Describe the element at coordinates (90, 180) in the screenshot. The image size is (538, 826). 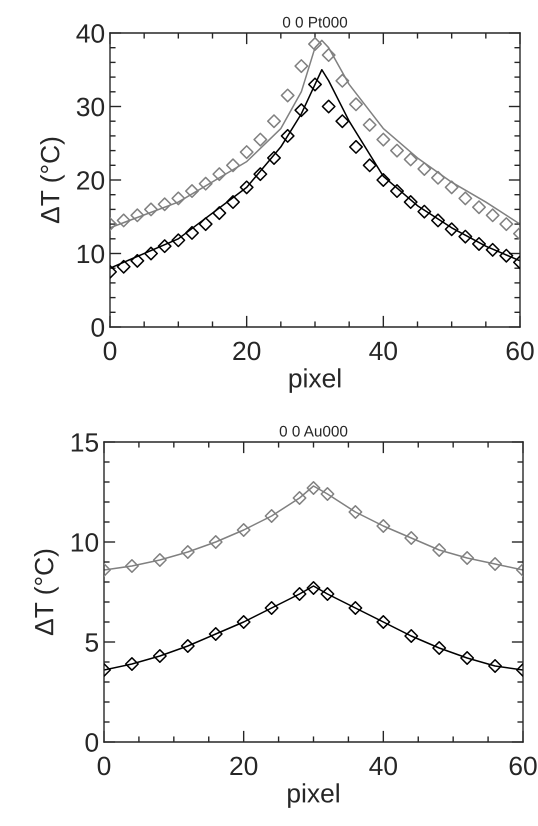
I see `y-tick-label: 20` at that location.